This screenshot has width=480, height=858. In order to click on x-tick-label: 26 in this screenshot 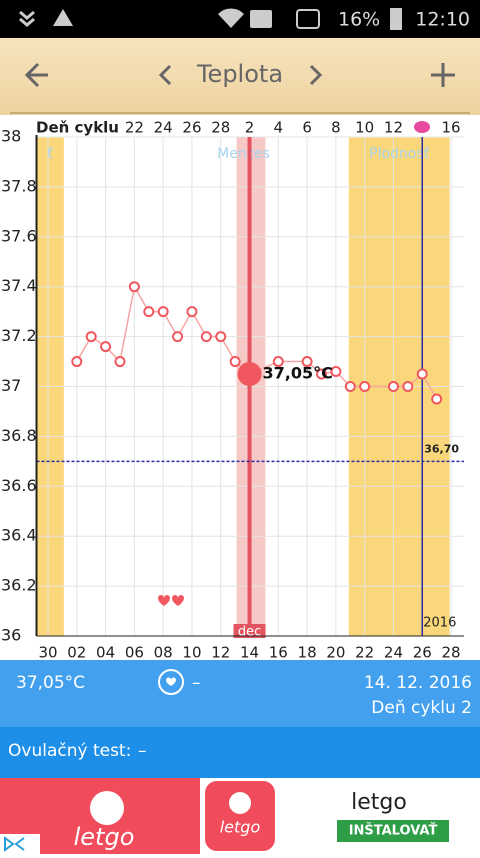, I will do `click(422, 653)`.